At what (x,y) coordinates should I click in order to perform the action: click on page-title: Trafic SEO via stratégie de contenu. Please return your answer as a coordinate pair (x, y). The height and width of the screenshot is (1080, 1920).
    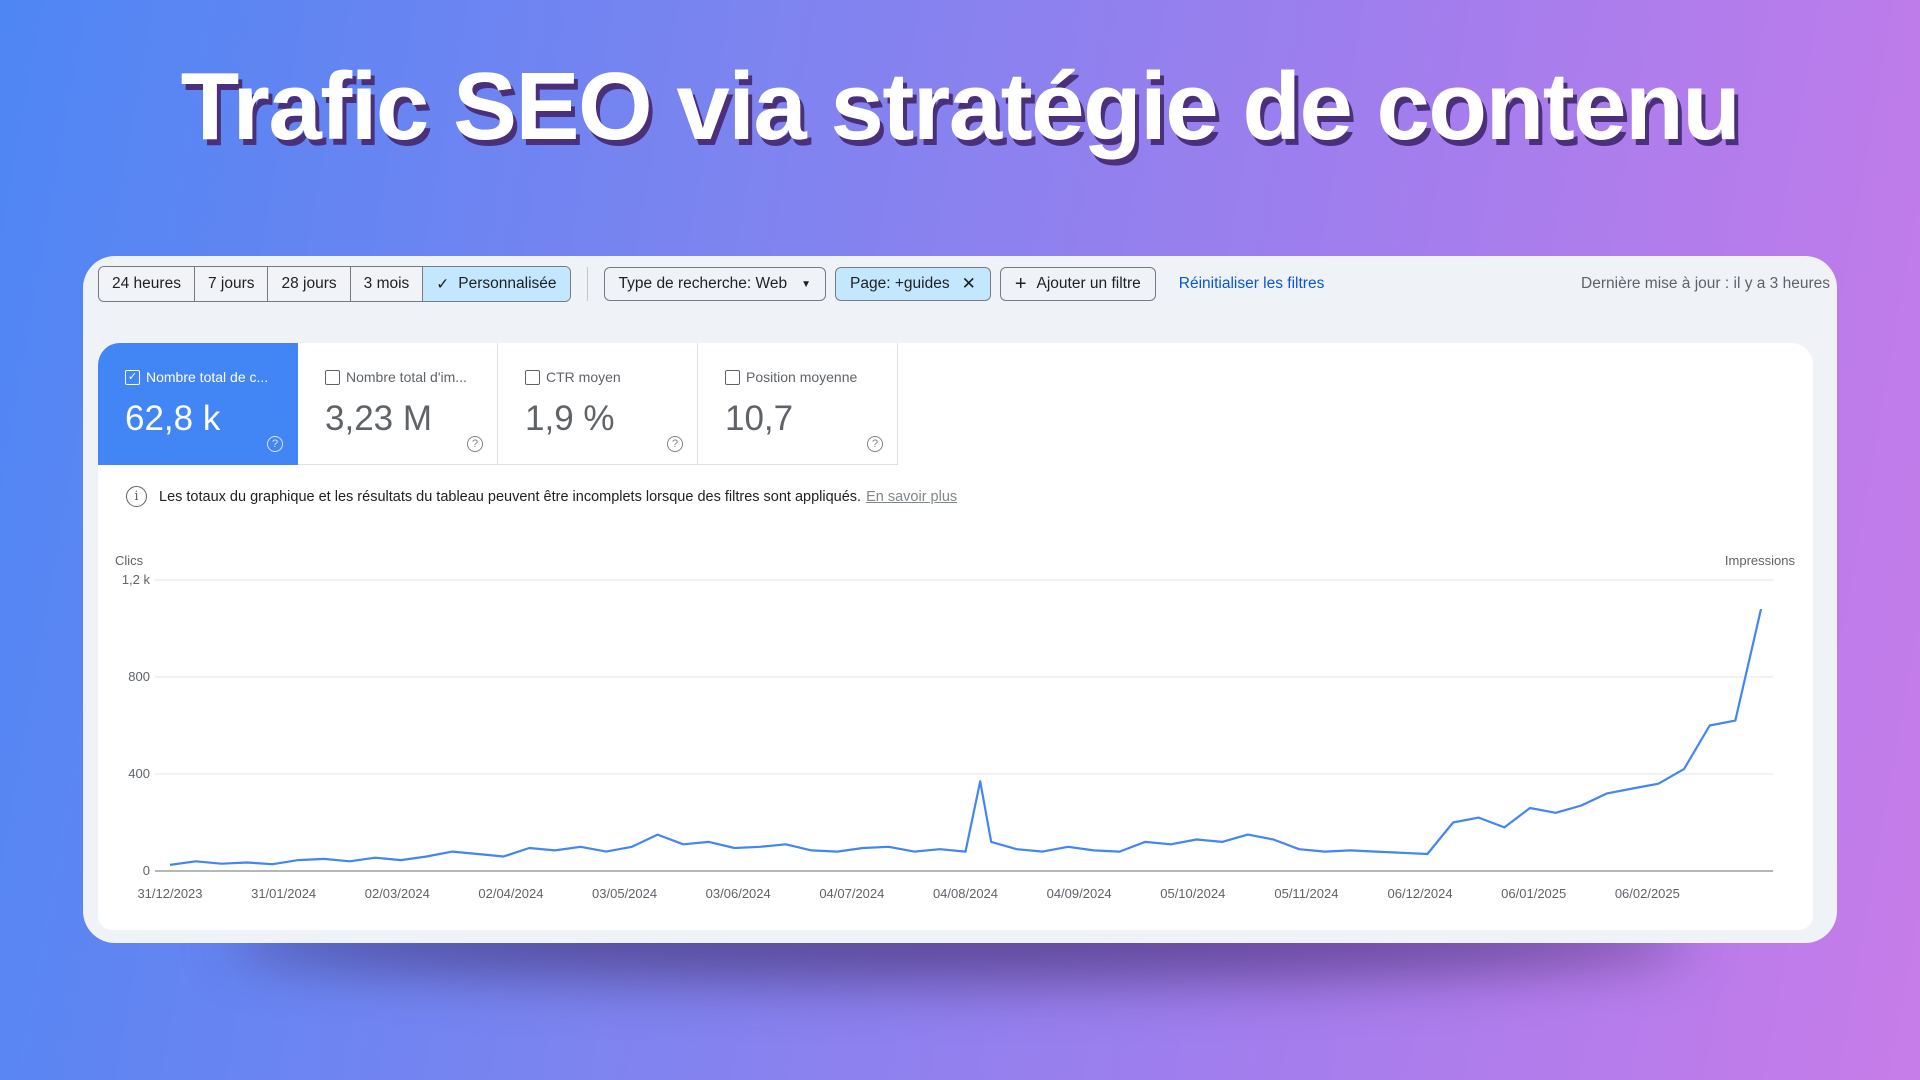
    Looking at the image, I should click on (960, 106).